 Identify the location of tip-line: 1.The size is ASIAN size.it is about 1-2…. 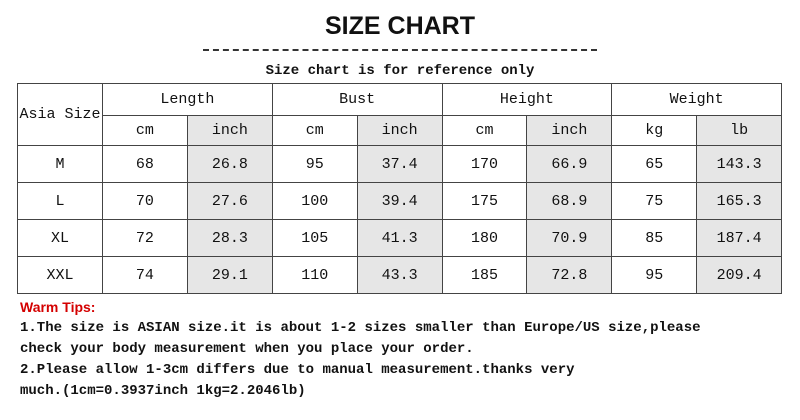
(360, 328).